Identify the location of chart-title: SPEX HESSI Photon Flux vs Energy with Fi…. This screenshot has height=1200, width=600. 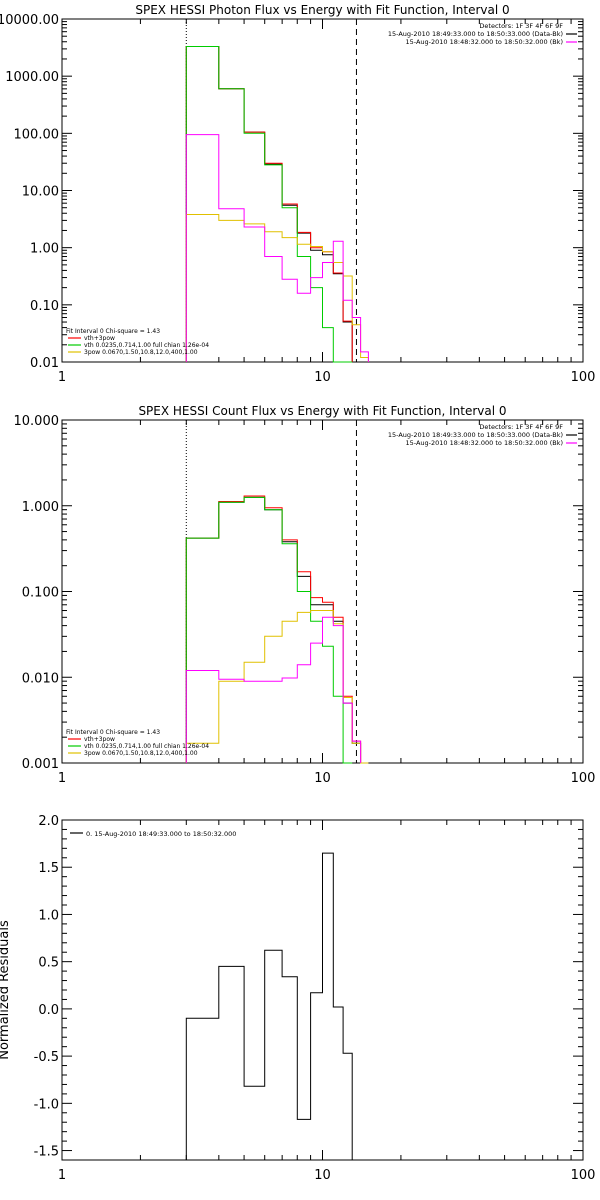
(322, 10).